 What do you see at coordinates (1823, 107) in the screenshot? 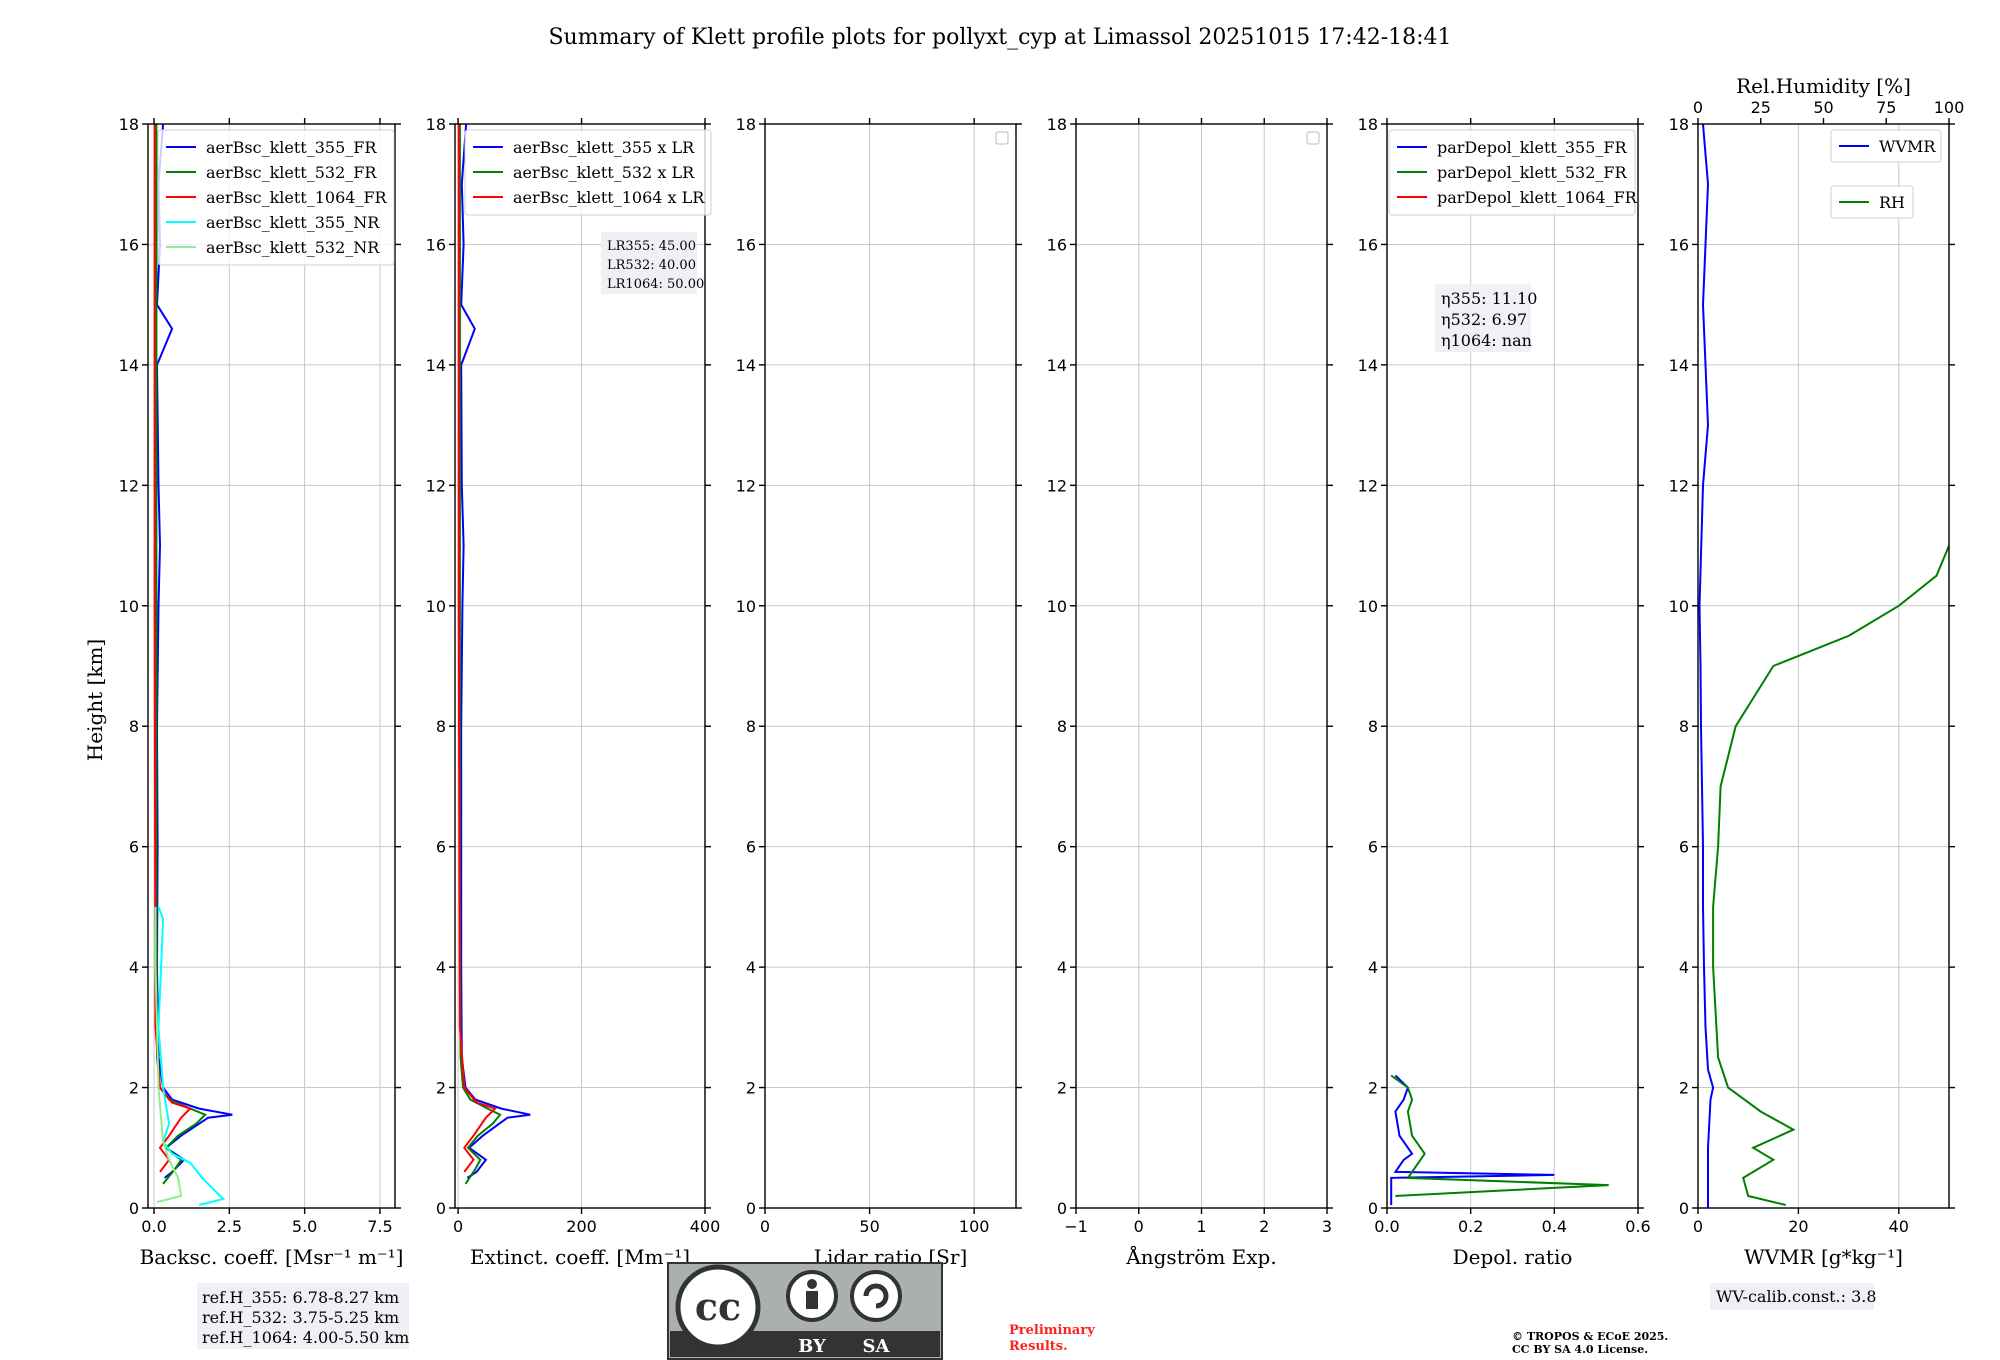
I see `x2tick-label: 50` at bounding box center [1823, 107].